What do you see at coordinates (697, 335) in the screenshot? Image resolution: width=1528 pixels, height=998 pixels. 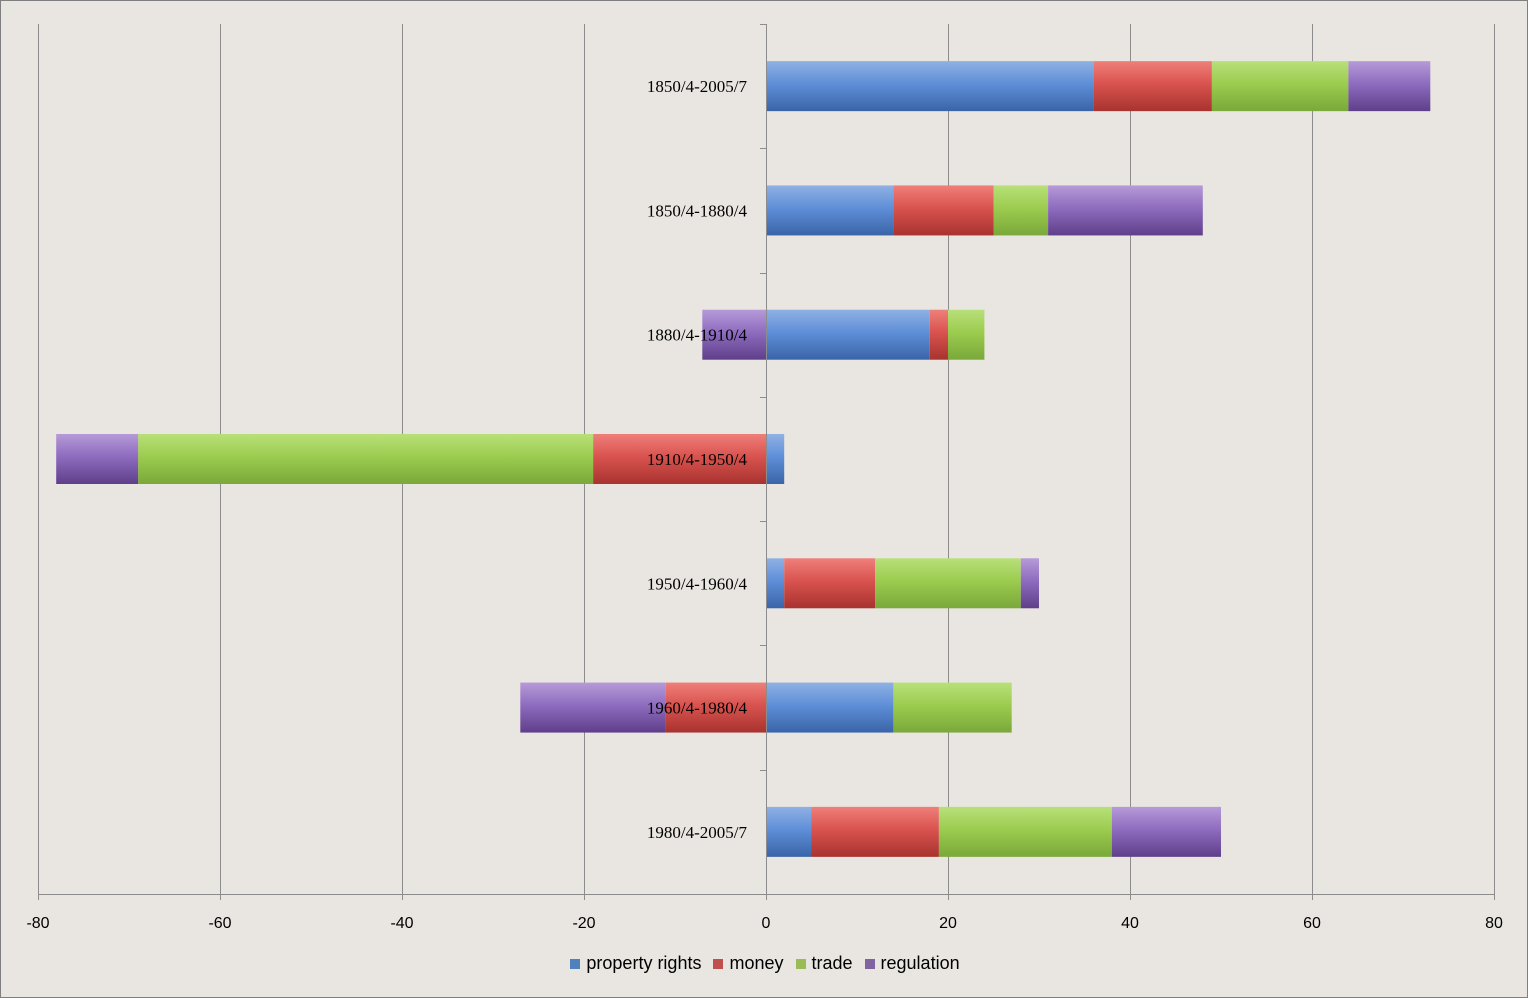 I see `category-label: 1880/4-1910/4` at bounding box center [697, 335].